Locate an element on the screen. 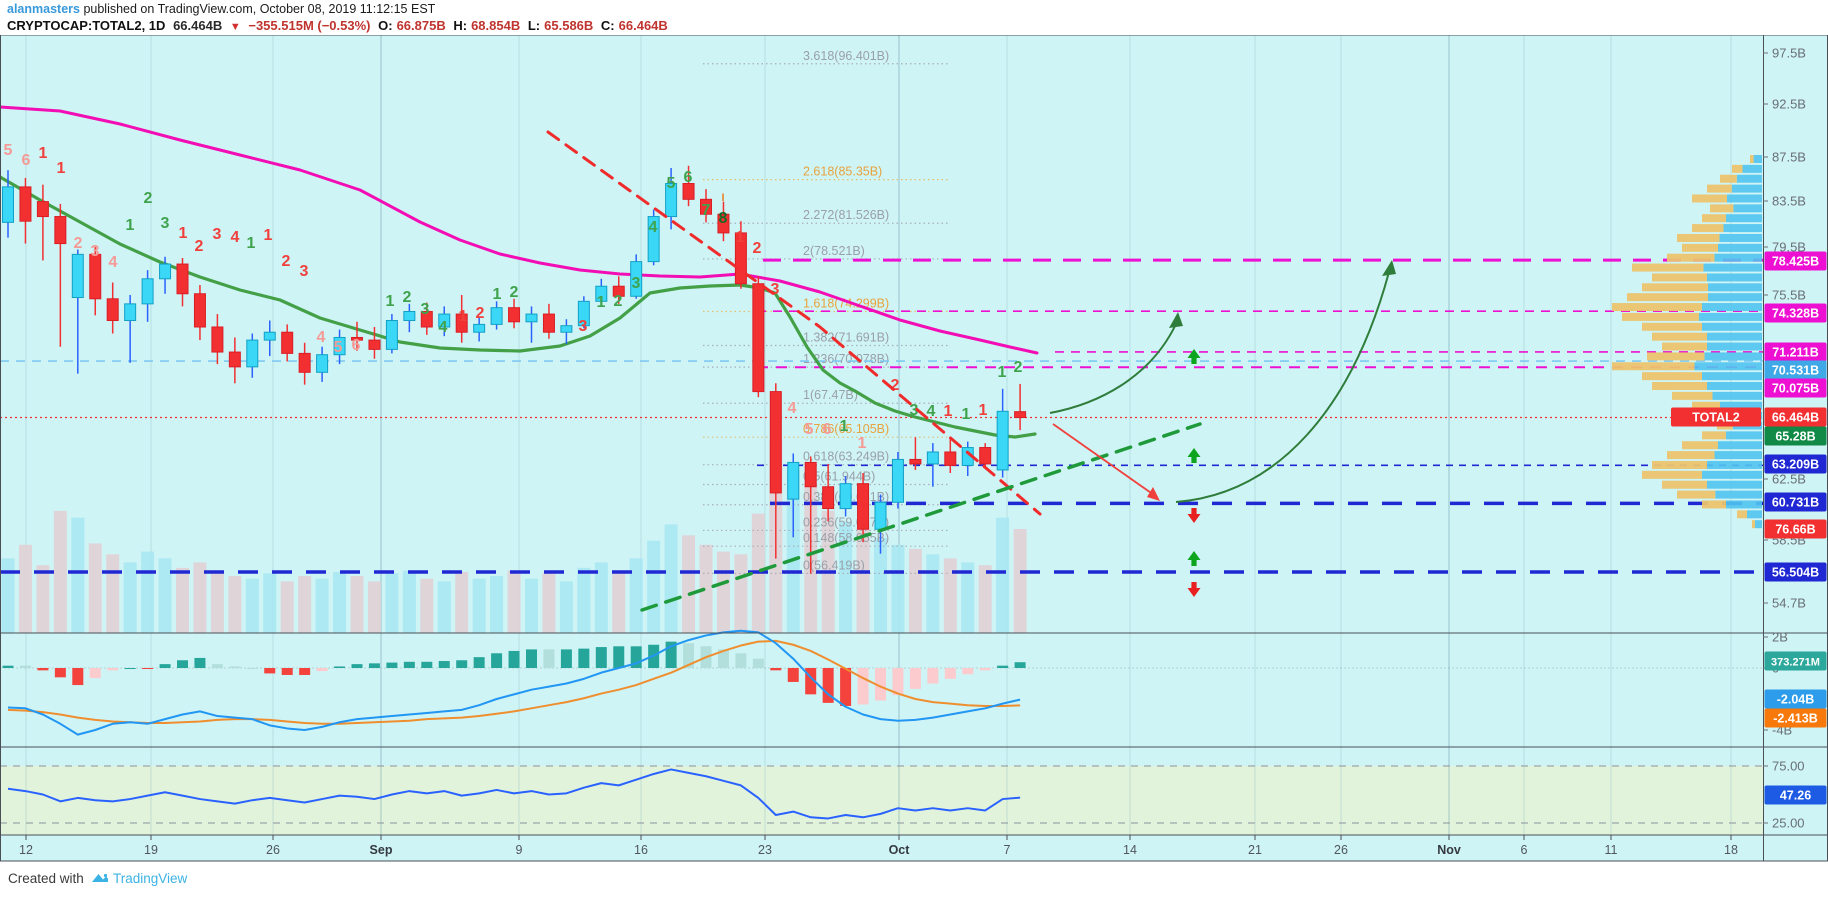 This screenshot has width=1828, height=898. price-badge-label: 60.731B is located at coordinates (1795, 503).